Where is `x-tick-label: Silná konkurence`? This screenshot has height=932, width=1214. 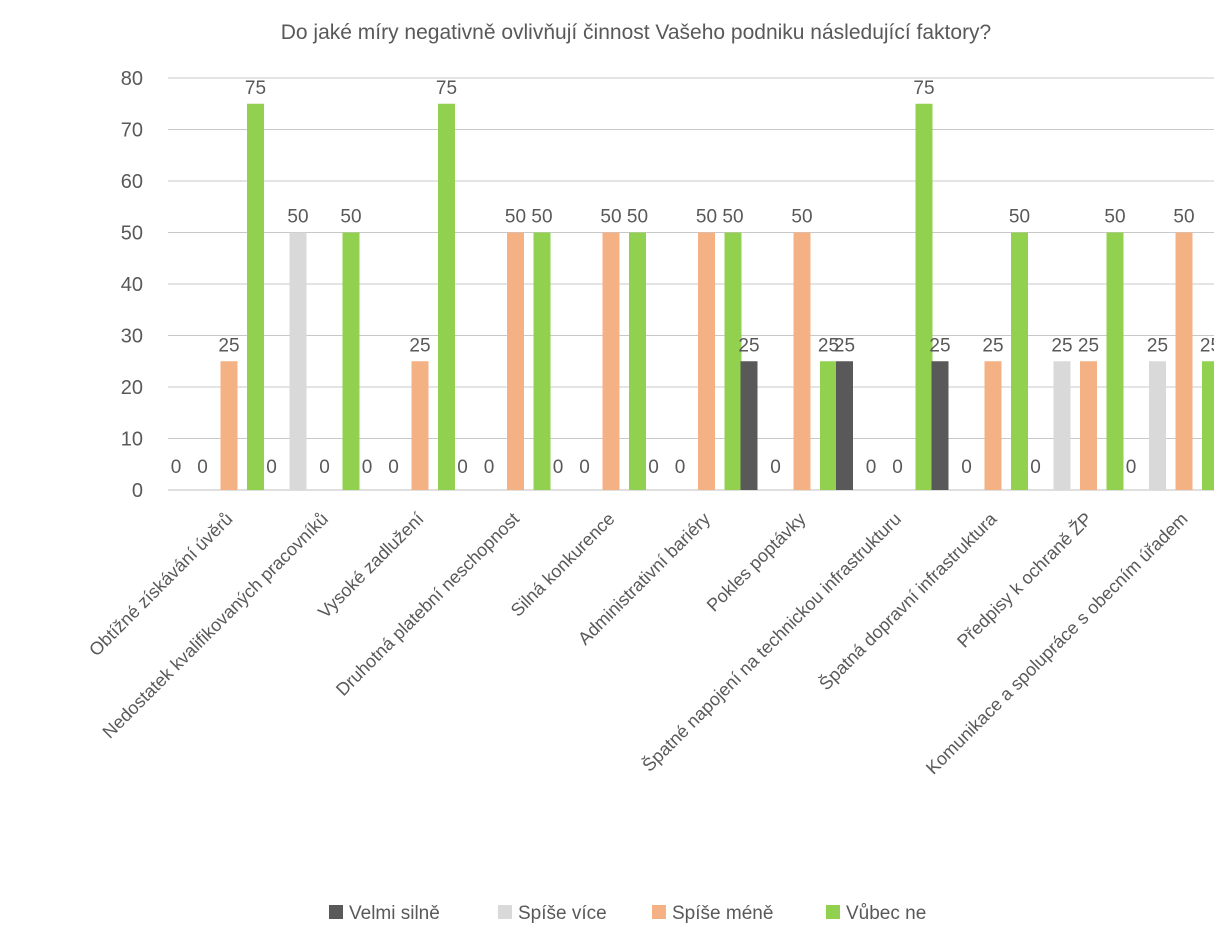
x-tick-label: Silná konkurence is located at coordinates (563, 565).